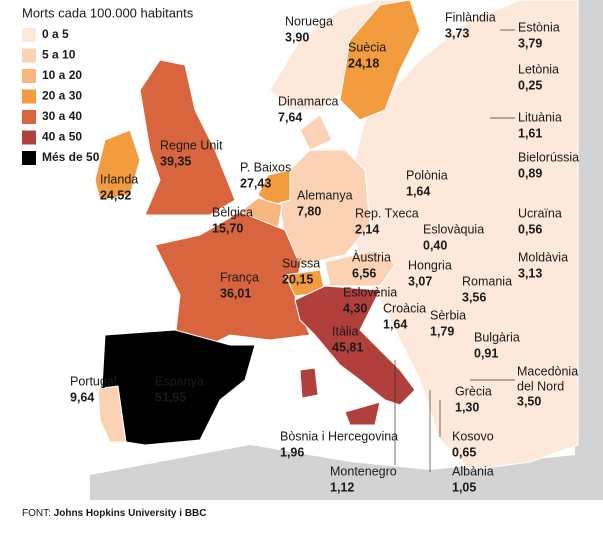 The height and width of the screenshot is (536, 603). What do you see at coordinates (62, 75) in the screenshot?
I see `legend-label: 10 a 20` at bounding box center [62, 75].